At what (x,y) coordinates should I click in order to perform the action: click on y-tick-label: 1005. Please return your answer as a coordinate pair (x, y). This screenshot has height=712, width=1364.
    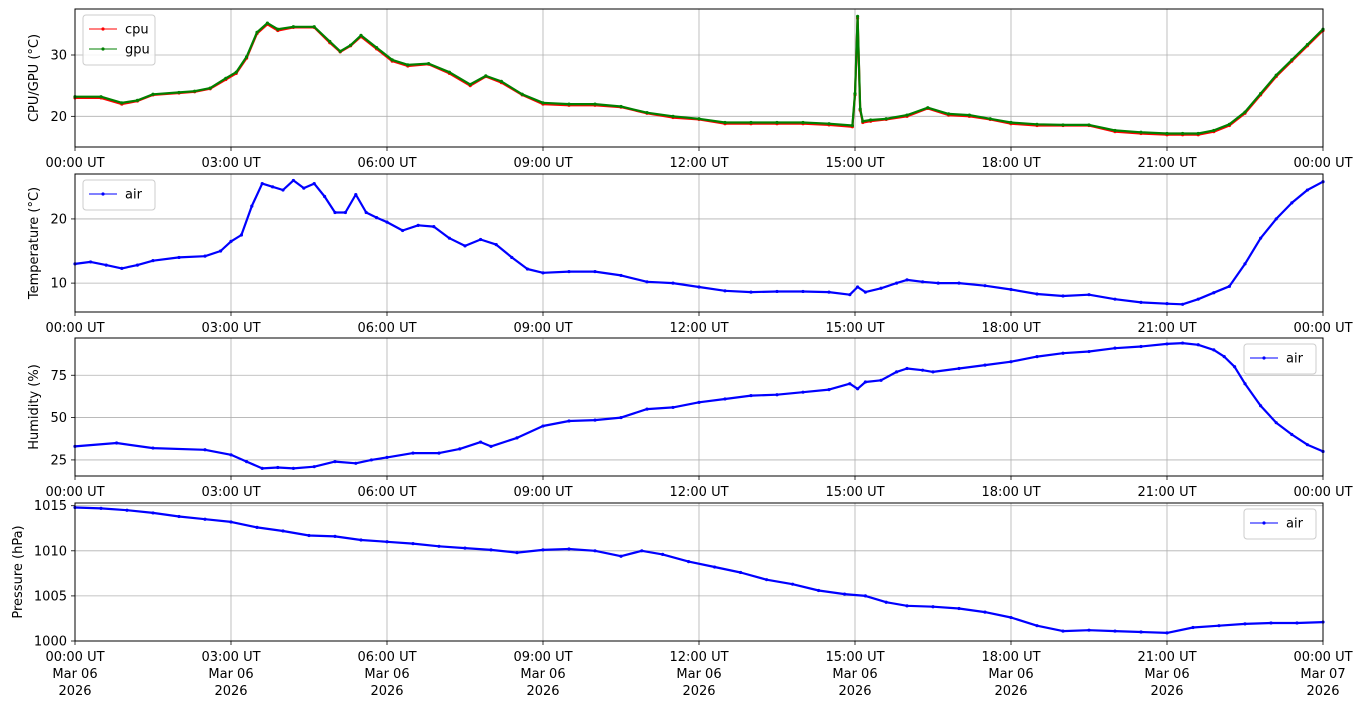
    Looking at the image, I should click on (50, 596).